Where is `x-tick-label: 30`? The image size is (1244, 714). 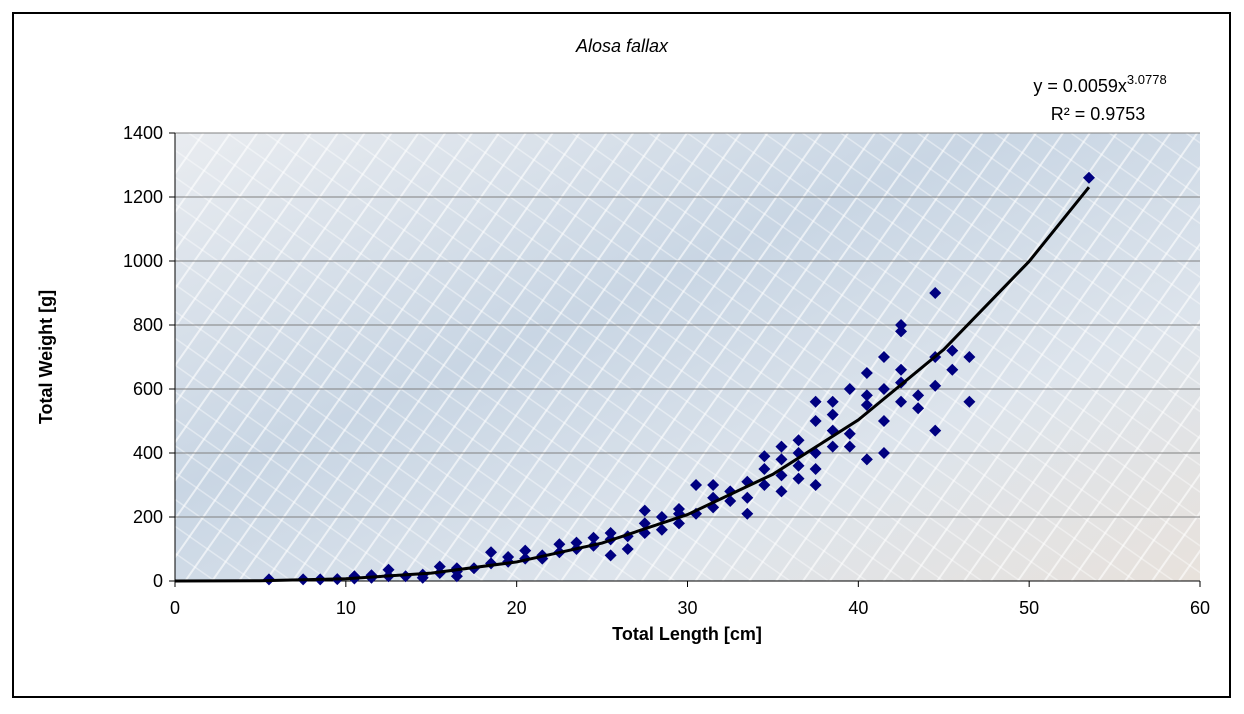
x-tick-label: 30 is located at coordinates (687, 608).